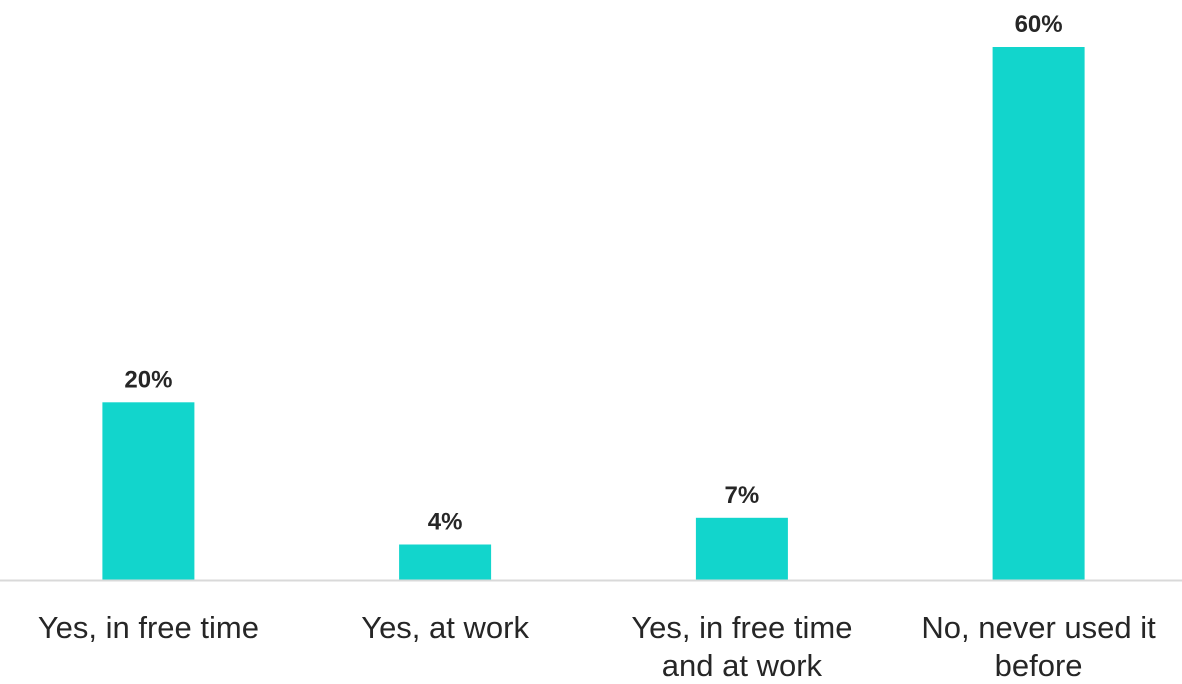 The height and width of the screenshot is (684, 1182). I want to click on category-label-1: Yes, in free time, so click(148, 627).